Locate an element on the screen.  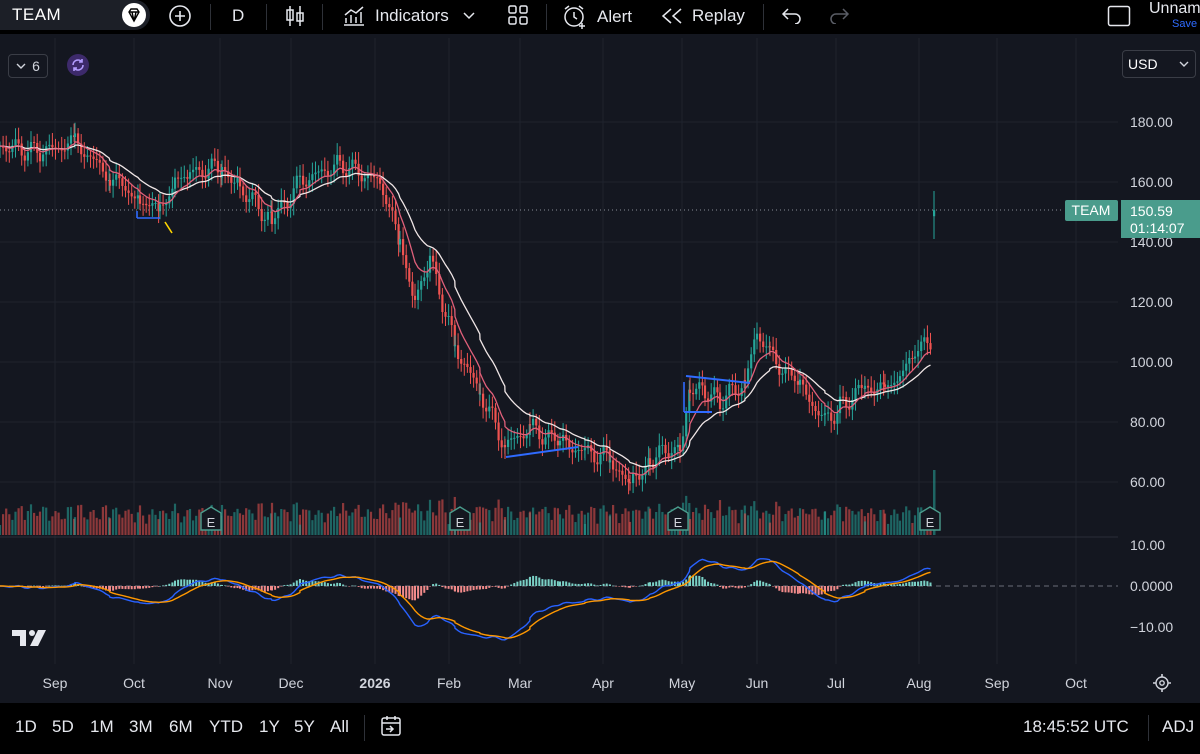
adj-toggle: ADJ is located at coordinates (1178, 726).